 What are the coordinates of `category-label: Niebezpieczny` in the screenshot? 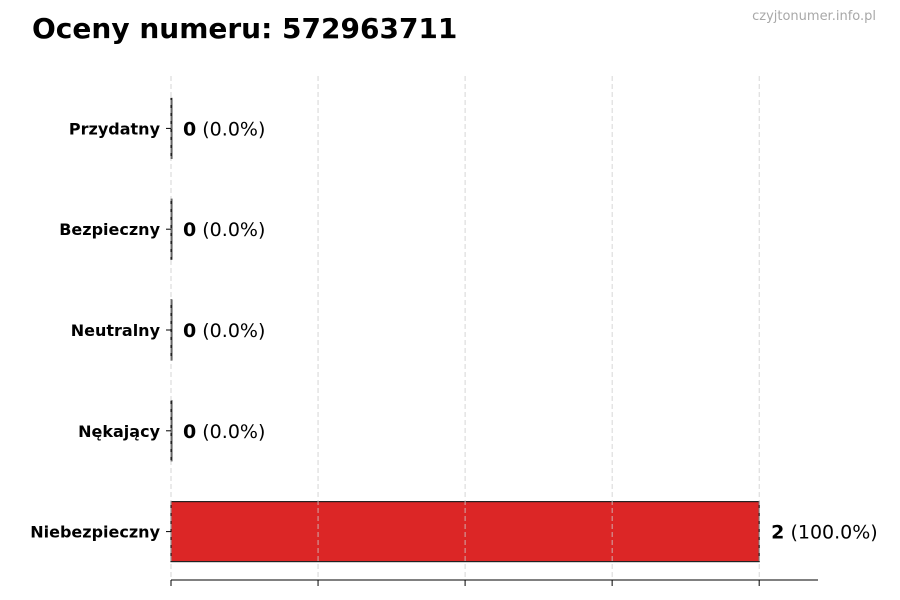 It's located at (95, 532).